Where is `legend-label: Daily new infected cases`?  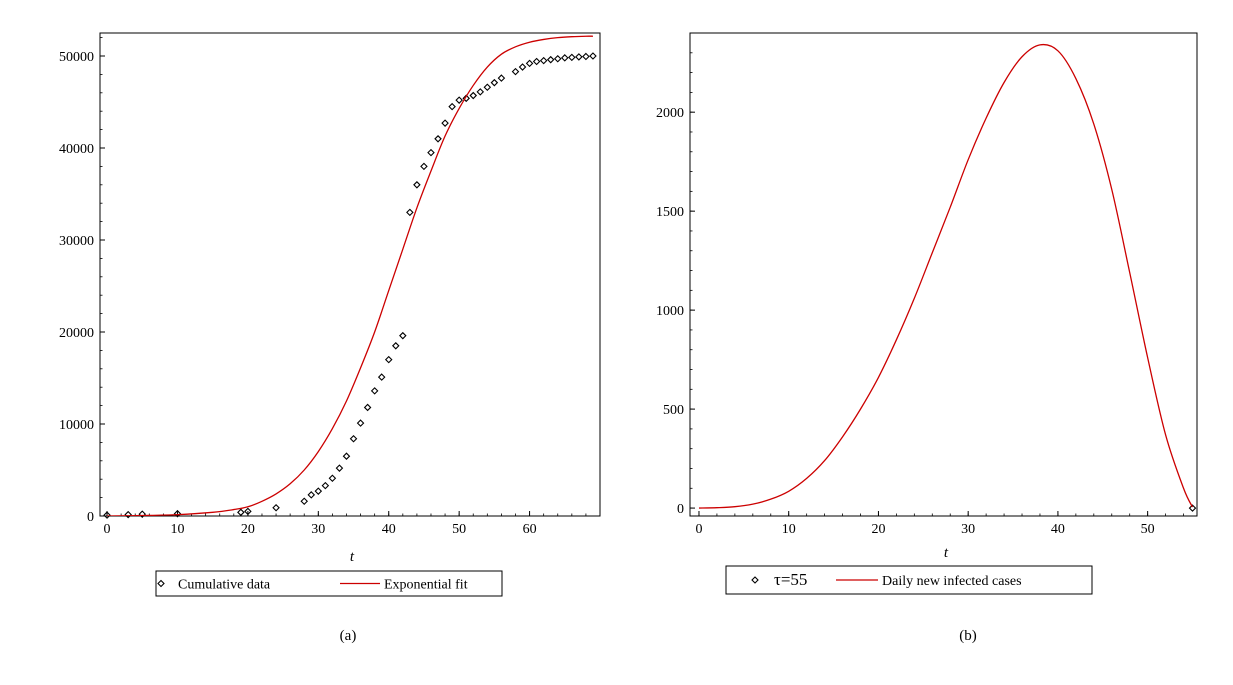
legend-label: Daily new infected cases is located at coordinates (952, 581).